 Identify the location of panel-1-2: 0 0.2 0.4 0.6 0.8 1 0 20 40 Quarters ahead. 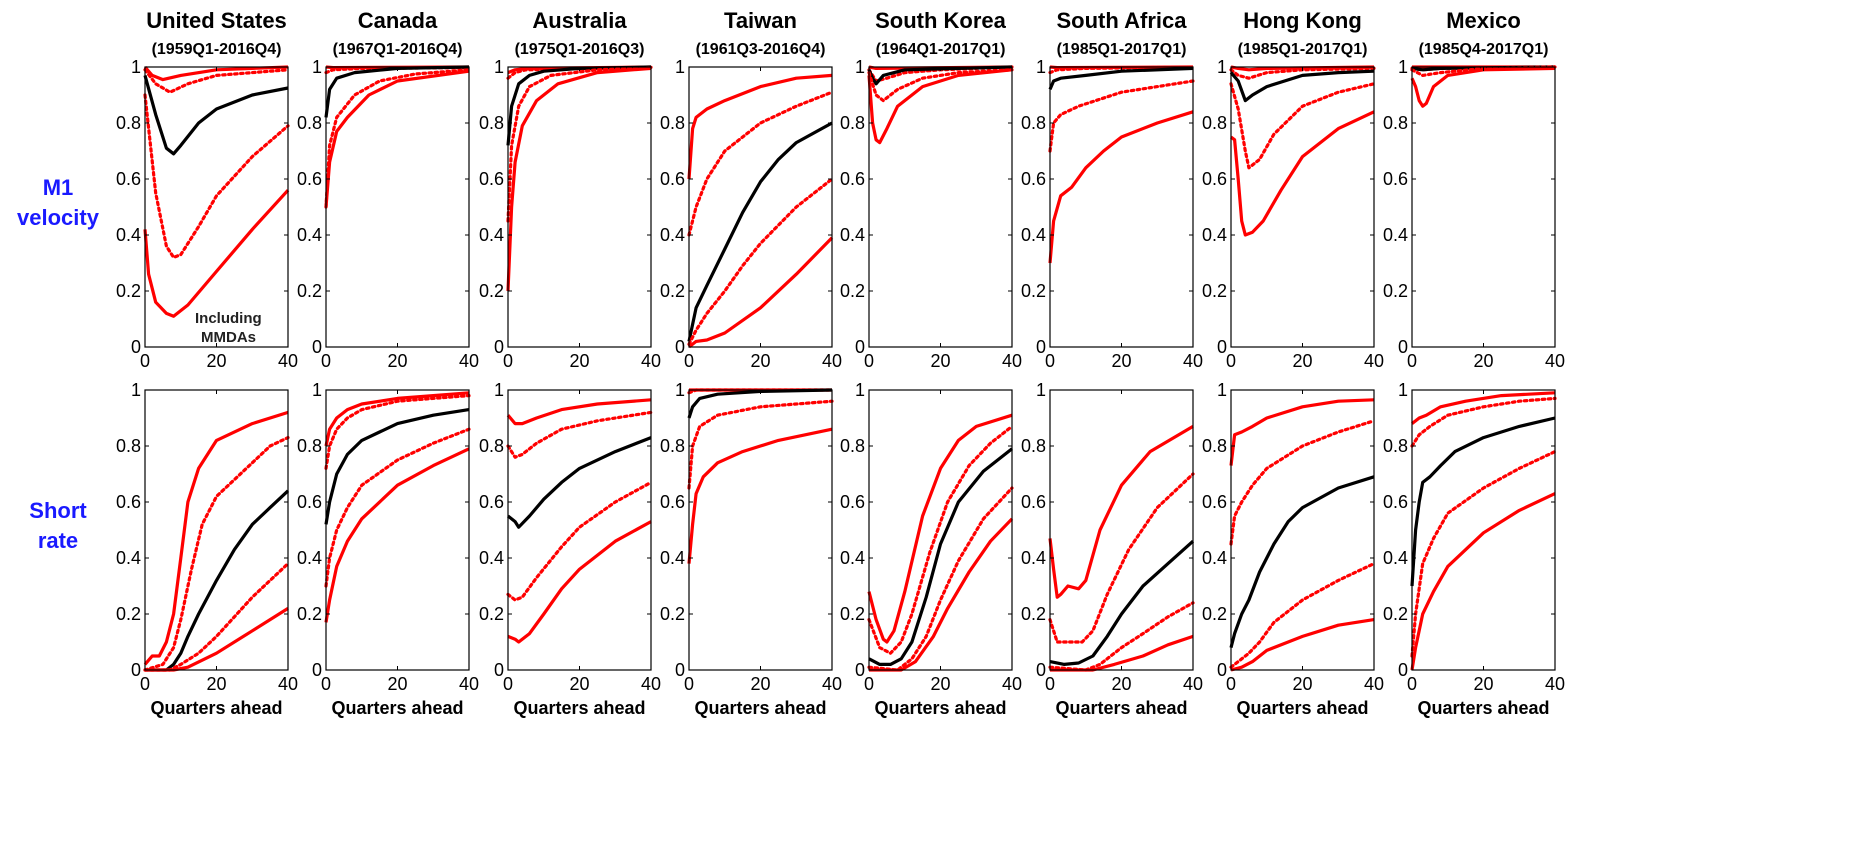
(570, 549).